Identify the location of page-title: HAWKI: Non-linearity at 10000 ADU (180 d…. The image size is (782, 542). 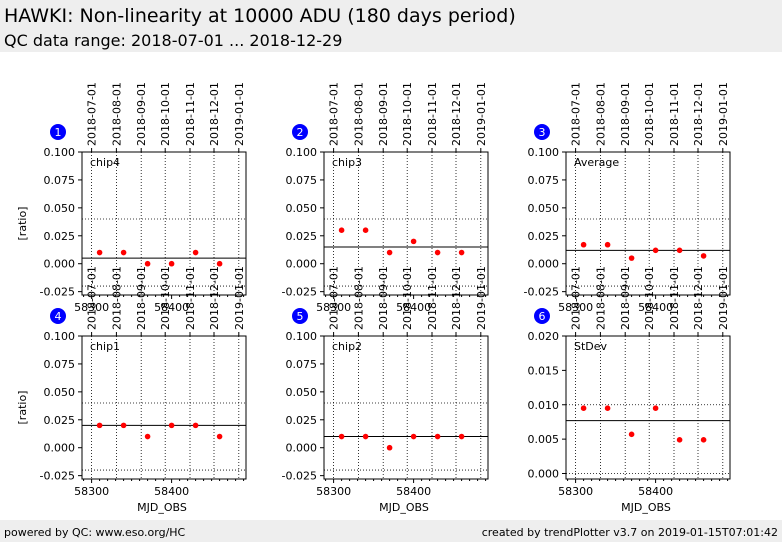
(260, 16).